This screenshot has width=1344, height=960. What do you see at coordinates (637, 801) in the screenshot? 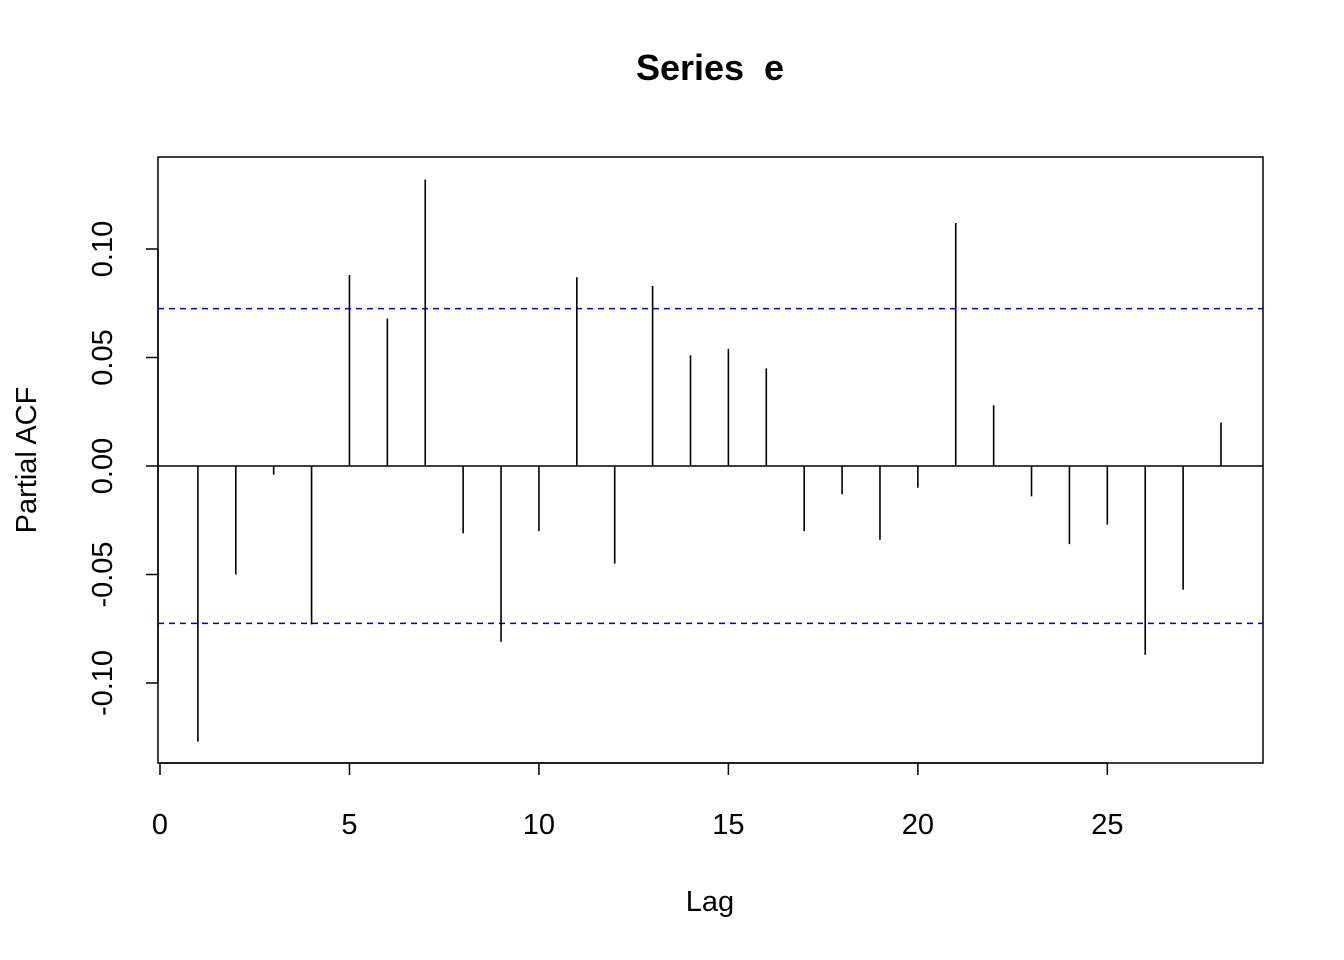
I see `x-axis: 0 5 10 15 20 25` at bounding box center [637, 801].